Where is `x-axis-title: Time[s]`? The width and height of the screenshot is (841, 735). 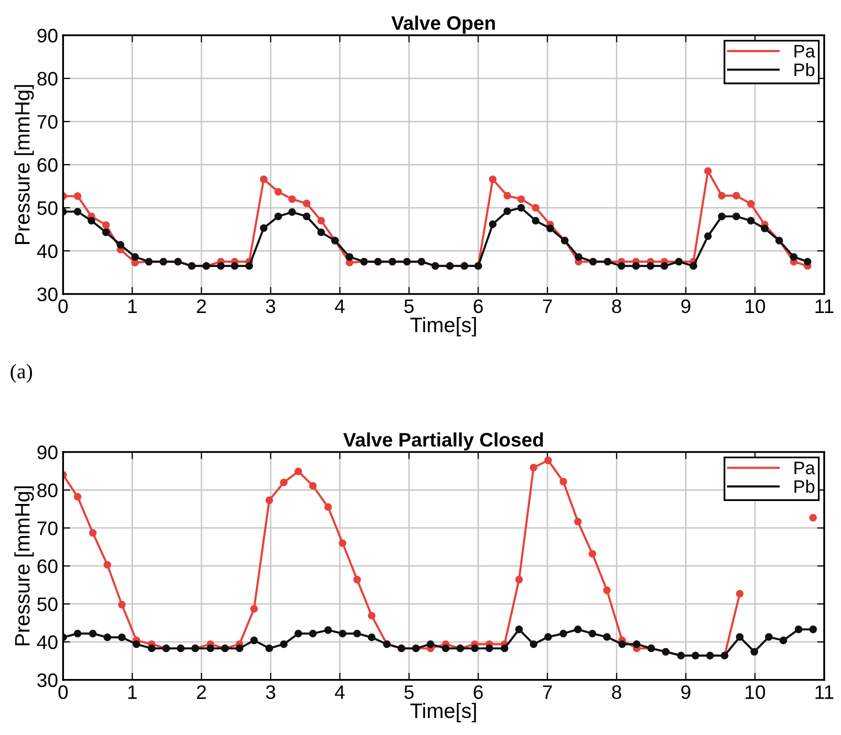
x-axis-title: Time[s] is located at coordinates (443, 712).